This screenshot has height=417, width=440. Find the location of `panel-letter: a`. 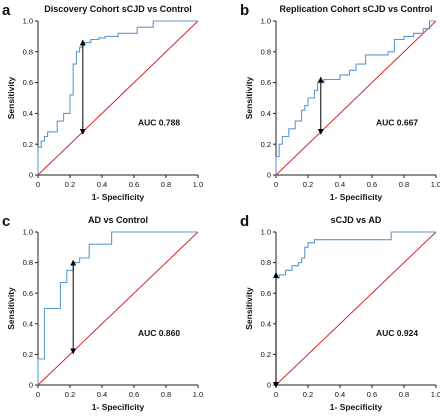

panel-letter: a is located at coordinates (6, 10).